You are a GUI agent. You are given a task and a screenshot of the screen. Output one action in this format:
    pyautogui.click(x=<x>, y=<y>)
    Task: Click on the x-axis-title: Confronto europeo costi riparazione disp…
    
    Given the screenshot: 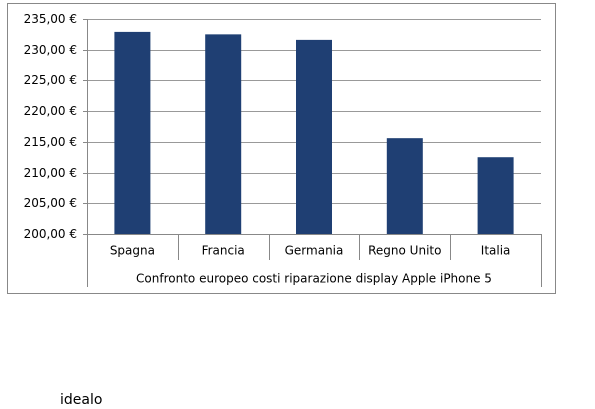 What is the action you would take?
    pyautogui.click(x=314, y=279)
    